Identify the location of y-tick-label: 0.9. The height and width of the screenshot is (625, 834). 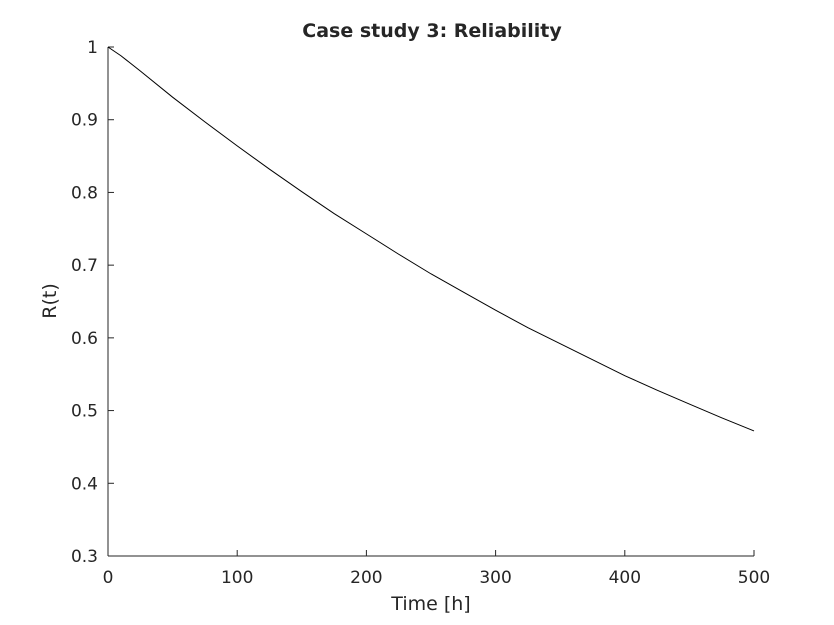
(84, 121).